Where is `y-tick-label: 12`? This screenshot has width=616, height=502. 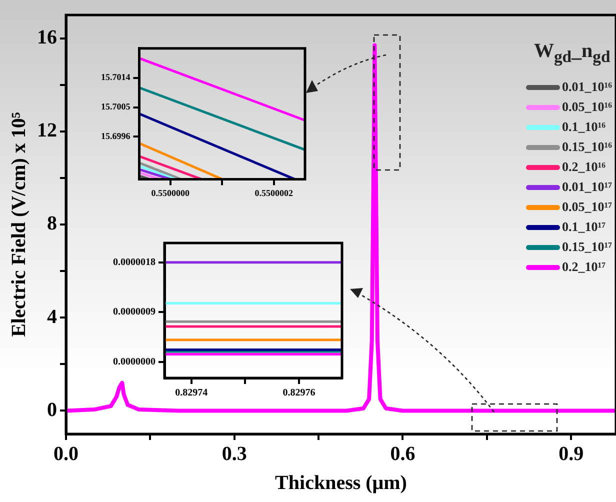 y-tick-label: 12 is located at coordinates (47, 131).